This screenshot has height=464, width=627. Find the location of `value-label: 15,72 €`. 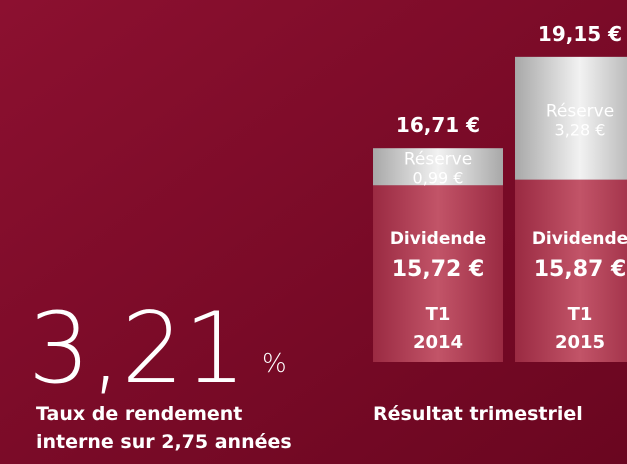

value-label: 15,72 € is located at coordinates (438, 269).